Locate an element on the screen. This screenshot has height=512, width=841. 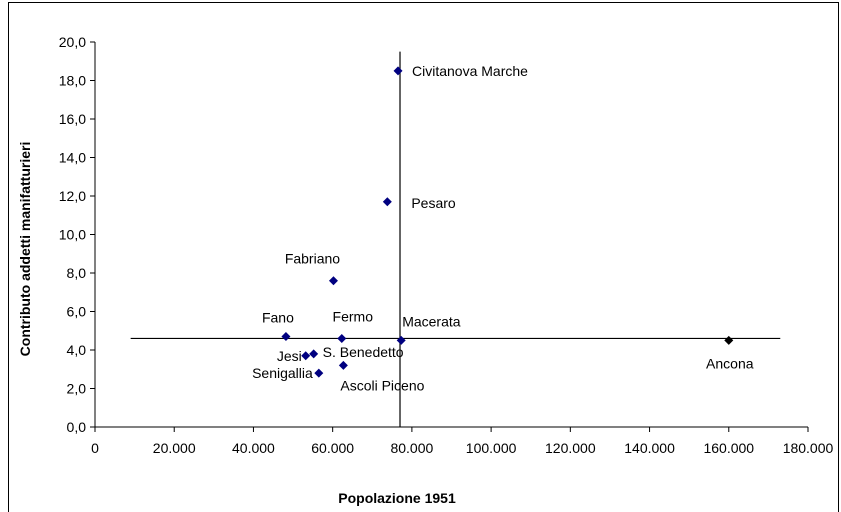
x-axis-title: Popolazione 1951 is located at coordinates (397, 498).